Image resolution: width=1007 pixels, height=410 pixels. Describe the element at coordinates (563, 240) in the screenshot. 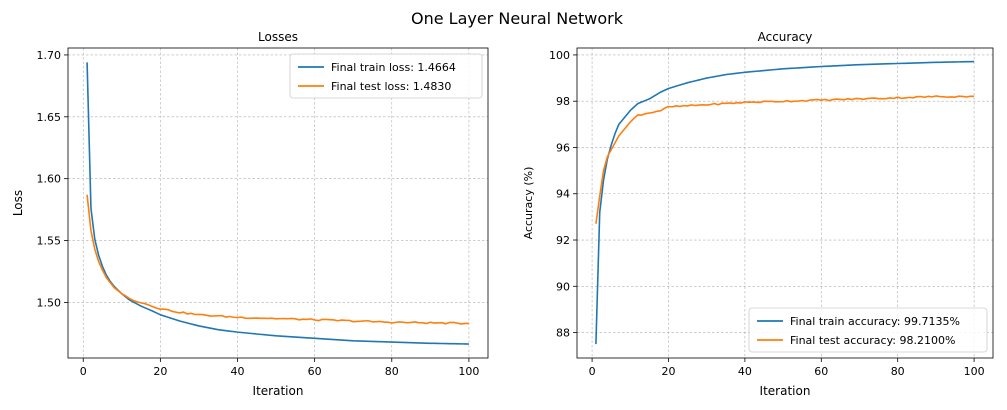

I see `y-tick-label: 92` at that location.